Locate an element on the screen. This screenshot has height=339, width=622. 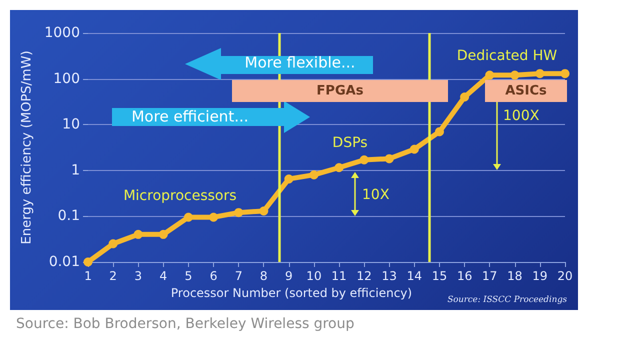
x-tick-label: 18 is located at coordinates (514, 276).